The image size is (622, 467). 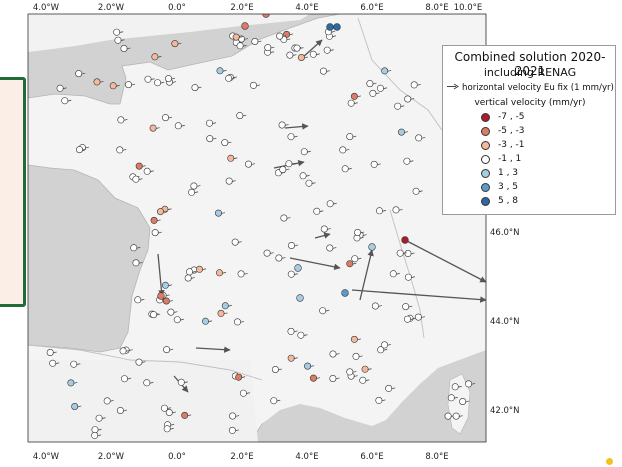 I want to click on legend-title: Combined solution 2020-2021, so click(x=530, y=64).